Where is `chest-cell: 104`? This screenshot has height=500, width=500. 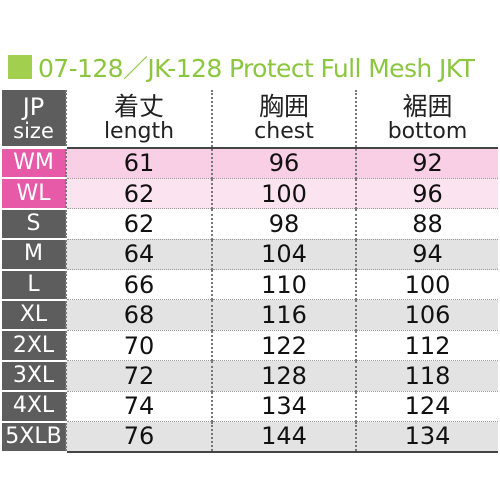
chest-cell: 104 is located at coordinates (283, 255).